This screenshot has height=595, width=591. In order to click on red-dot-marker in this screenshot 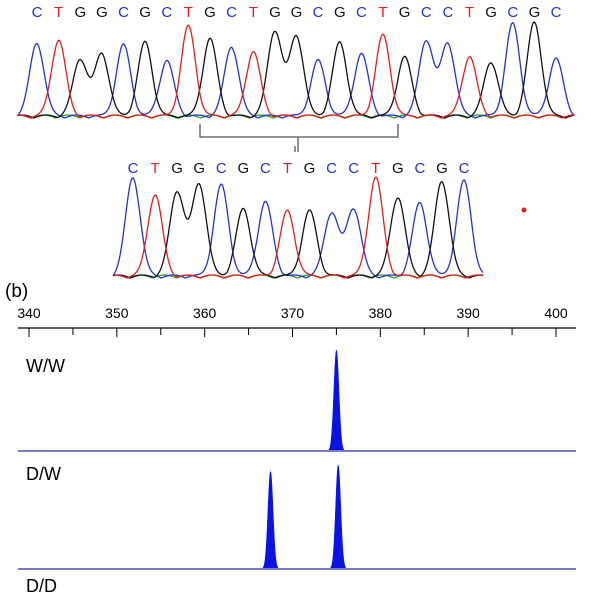, I will do `click(524, 210)`.